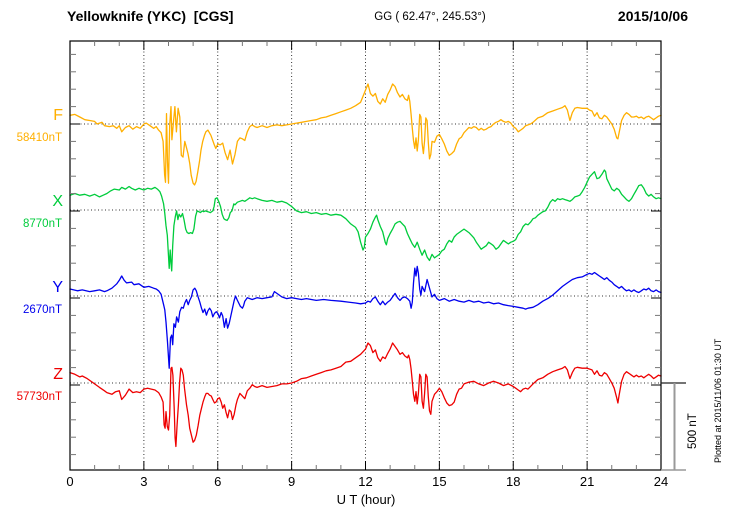 This screenshot has height=520, width=730. I want to click on x-tick-label: 12, so click(365, 481).